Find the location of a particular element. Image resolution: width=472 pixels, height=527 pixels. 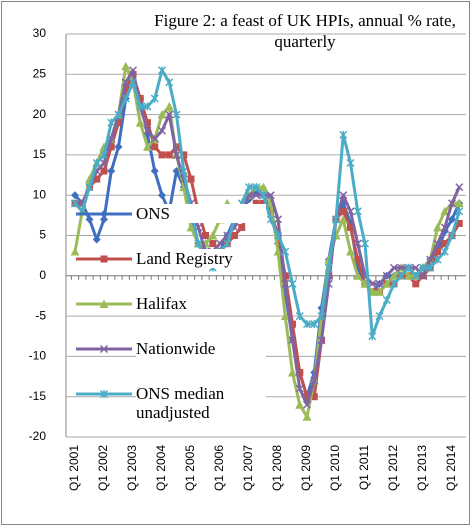

y-tick-label: 10 is located at coordinates (40, 194).